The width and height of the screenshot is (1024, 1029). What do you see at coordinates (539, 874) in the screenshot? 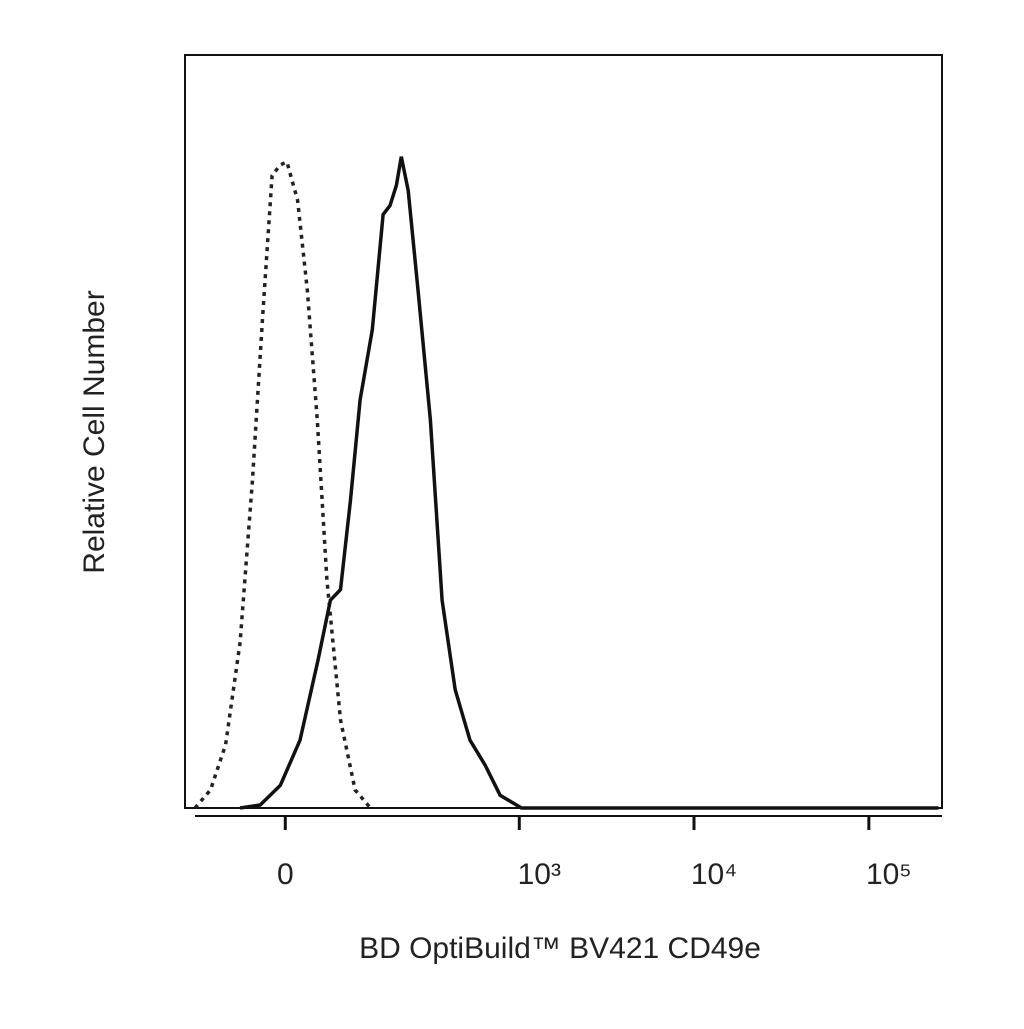
I see `x-tick-label: 10³` at bounding box center [539, 874].